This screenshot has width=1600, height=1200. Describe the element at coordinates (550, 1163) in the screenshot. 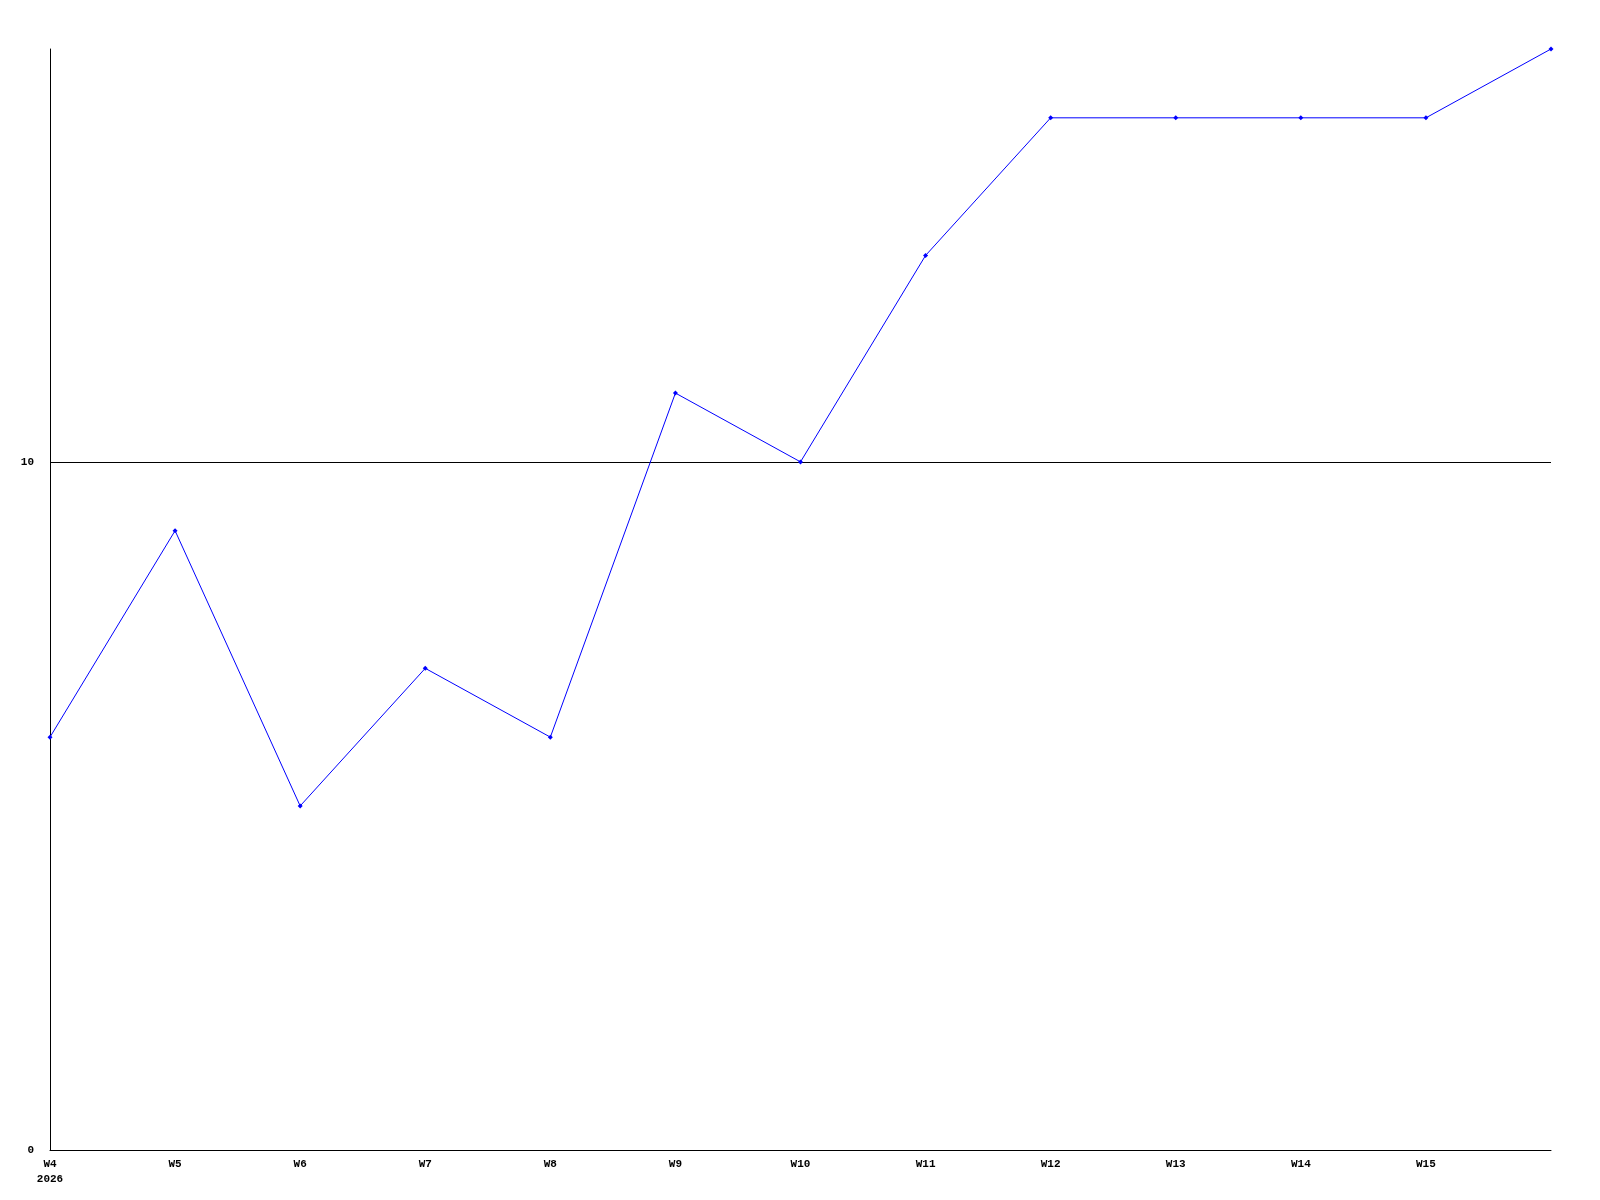

I see `x-tick-label: W8` at that location.